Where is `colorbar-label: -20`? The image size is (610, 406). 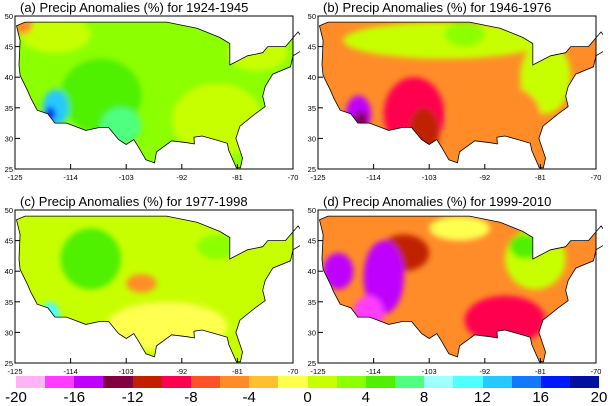 colorbar-label: -20 is located at coordinates (16, 397).